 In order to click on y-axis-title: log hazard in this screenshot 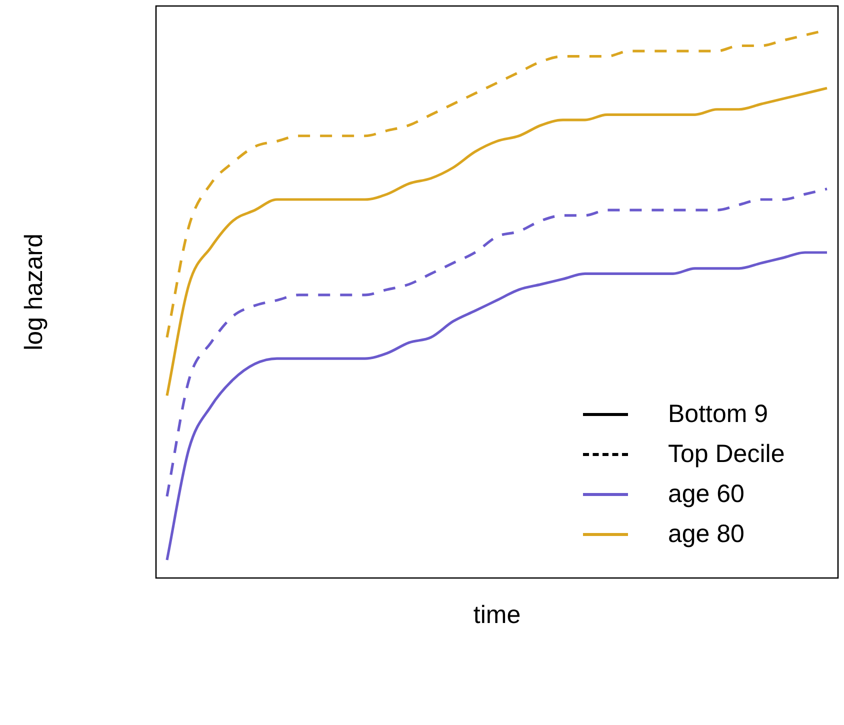, I will do `click(34, 292)`.